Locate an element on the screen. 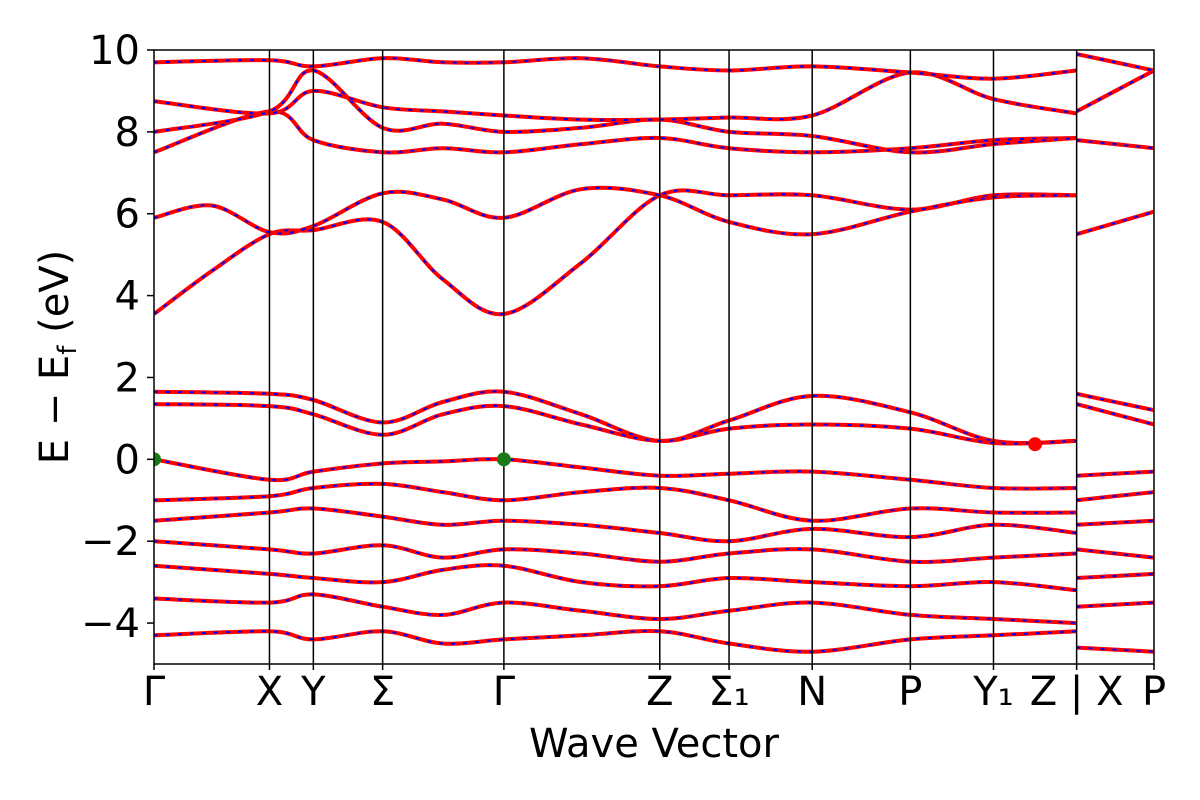  x-tick-label-9: Y₁ is located at coordinates (992, 692).